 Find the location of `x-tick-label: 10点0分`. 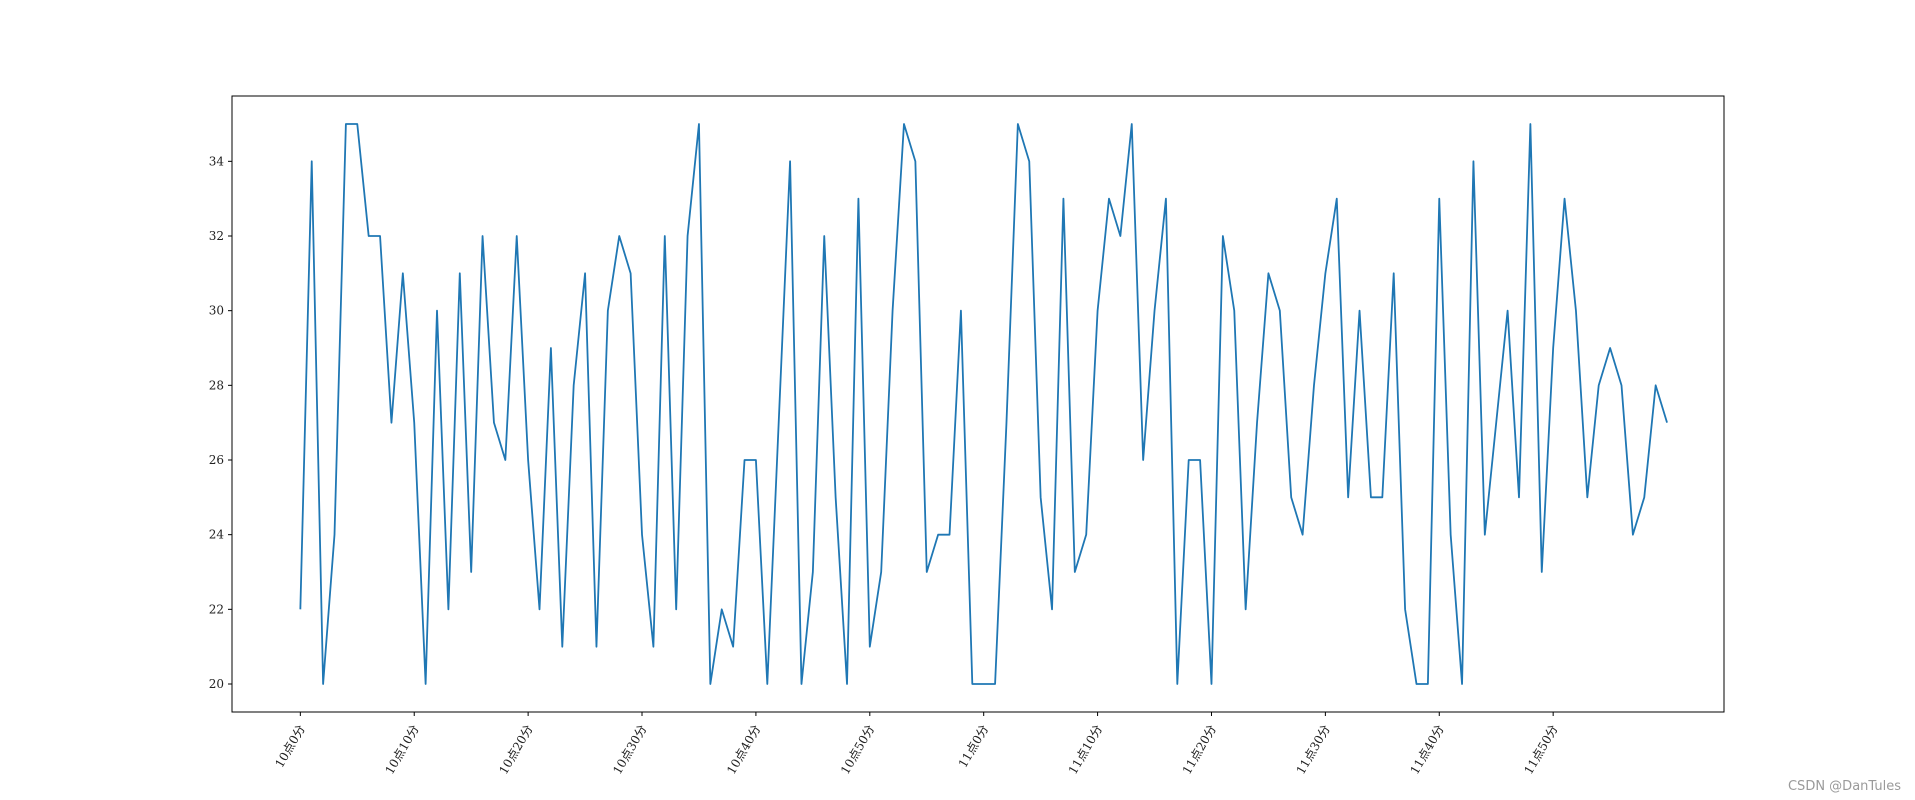

x-tick-label: 10点0分 is located at coordinates (290, 747).